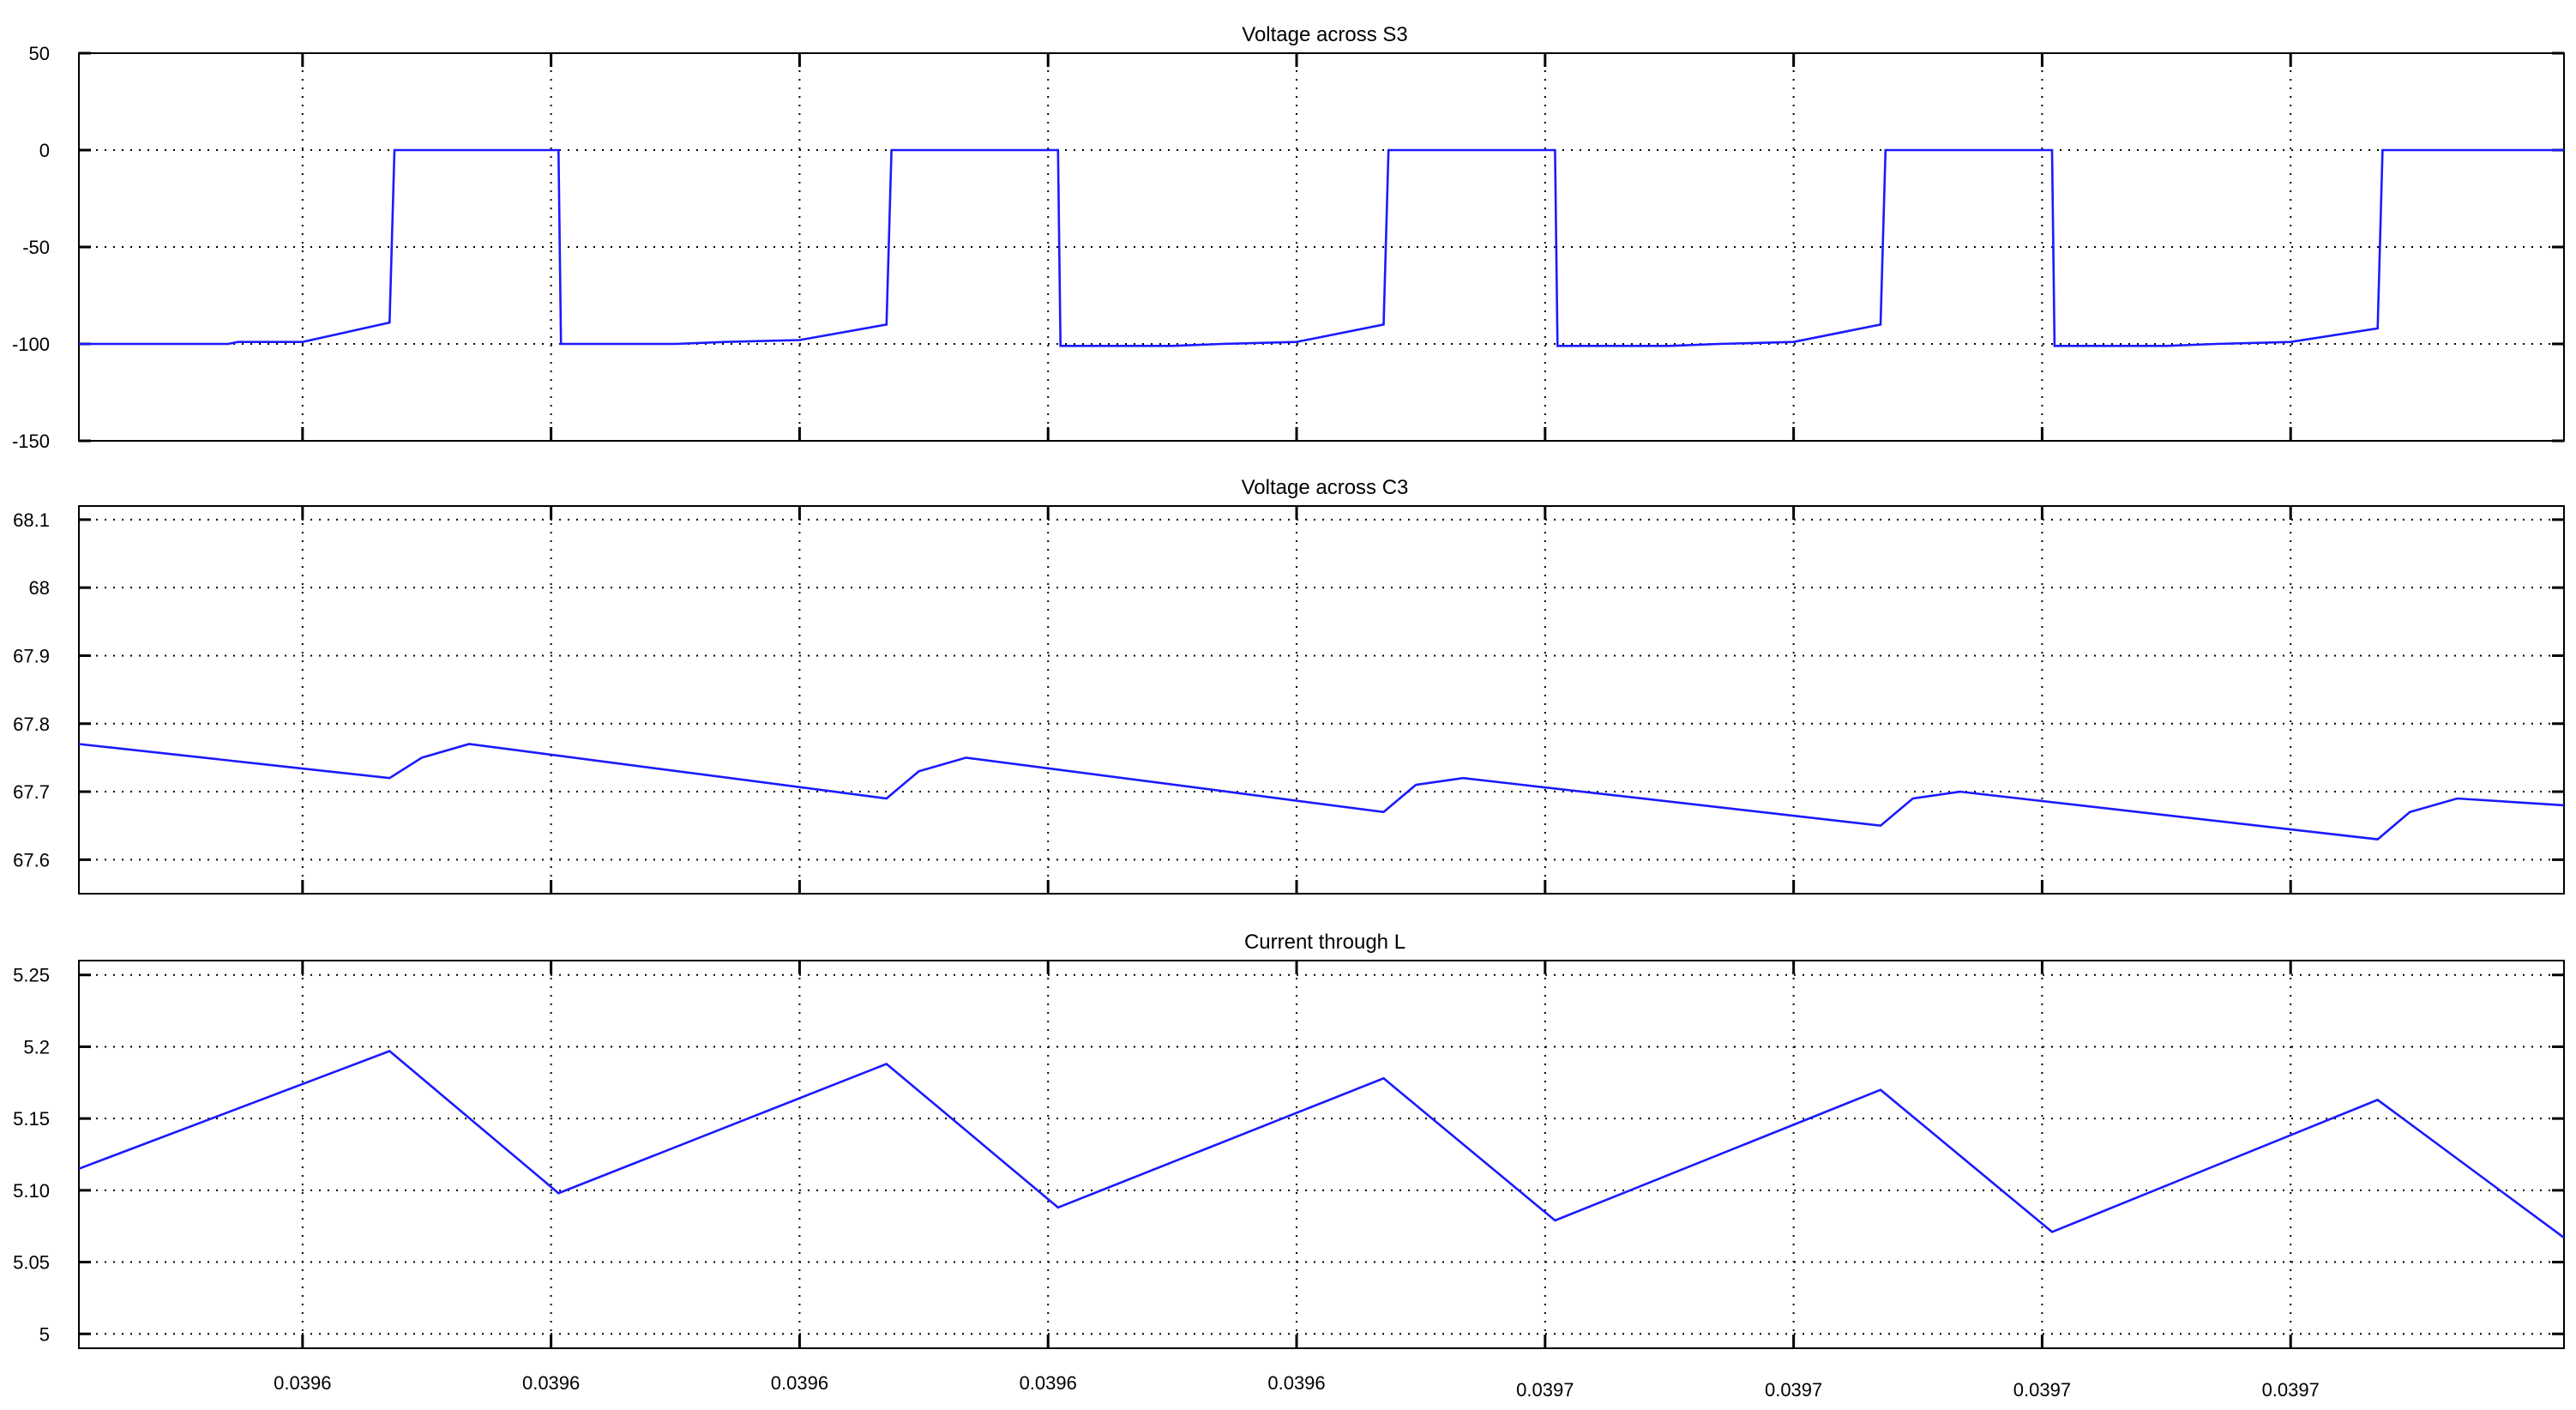 The height and width of the screenshot is (1410, 2576). What do you see at coordinates (31, 1119) in the screenshot?
I see `y-tick-label: 5.15` at bounding box center [31, 1119].